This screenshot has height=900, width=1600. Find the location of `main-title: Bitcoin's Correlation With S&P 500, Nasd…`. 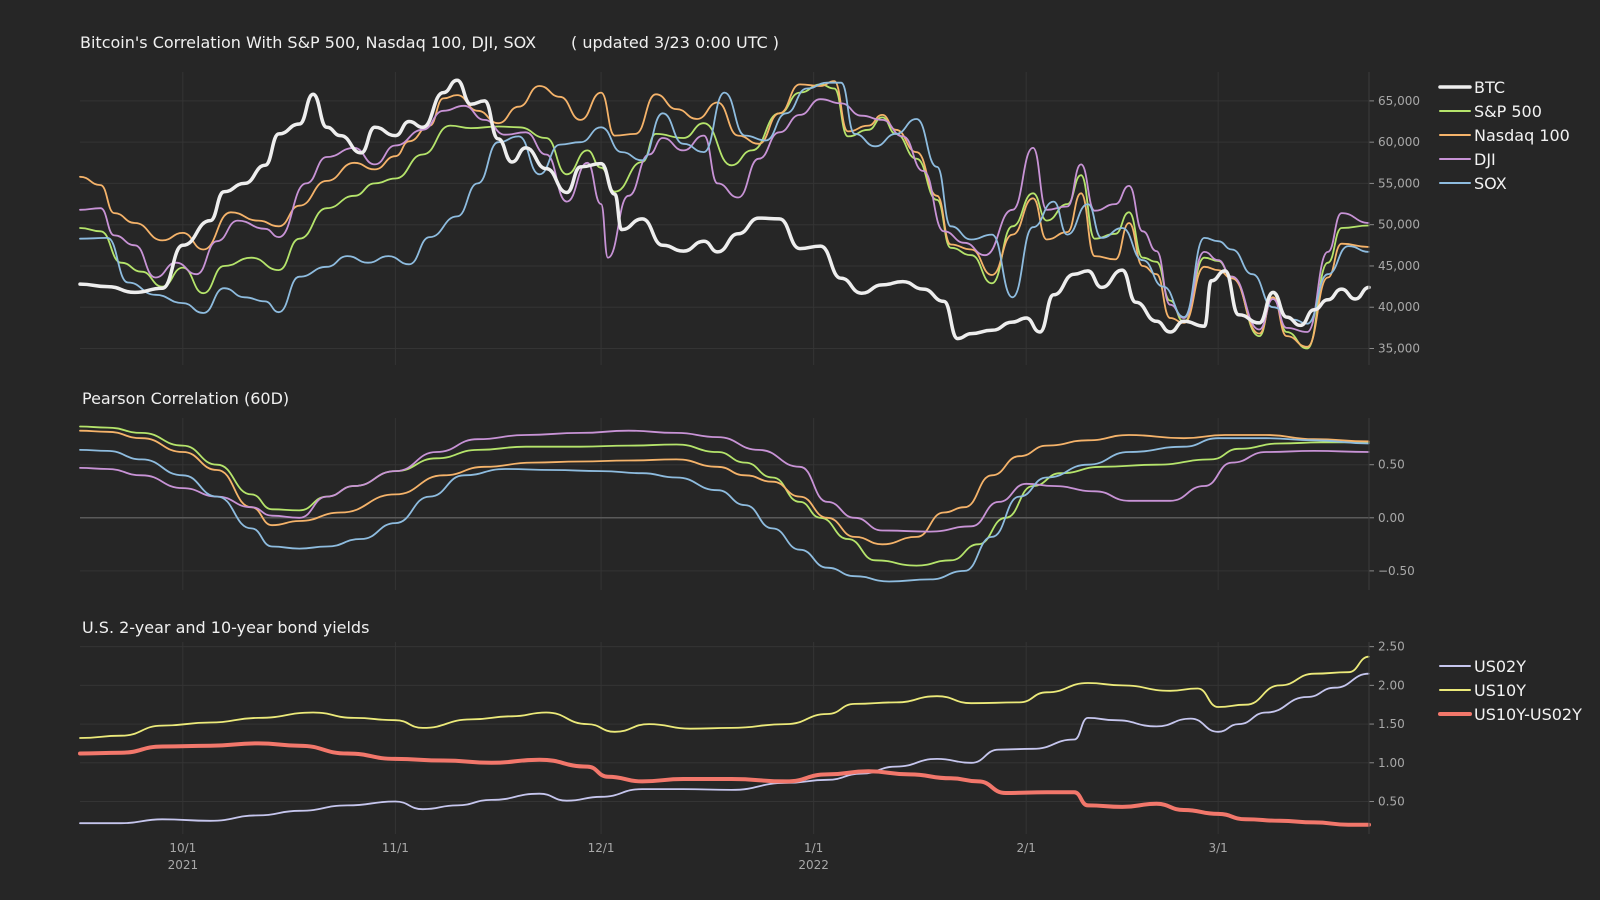

main-title: Bitcoin's Correlation With S&P 500, Nasd… is located at coordinates (308, 42).